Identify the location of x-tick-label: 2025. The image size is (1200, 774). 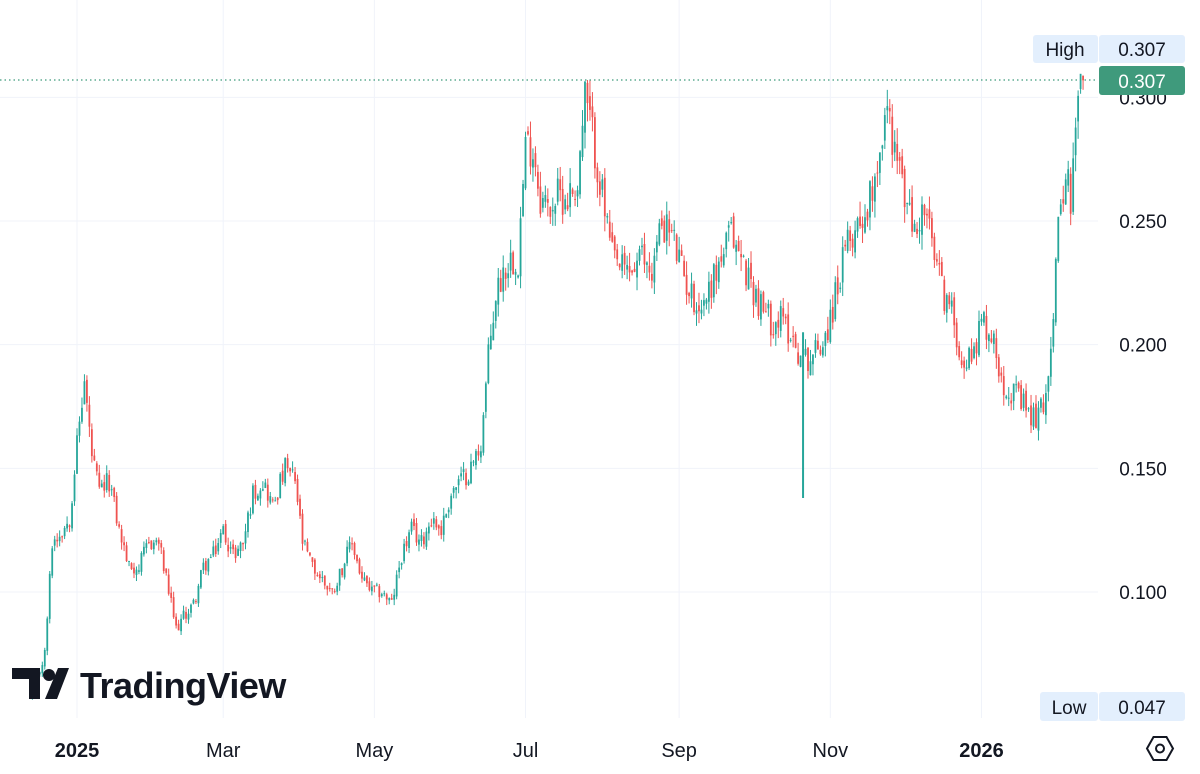
(77, 751).